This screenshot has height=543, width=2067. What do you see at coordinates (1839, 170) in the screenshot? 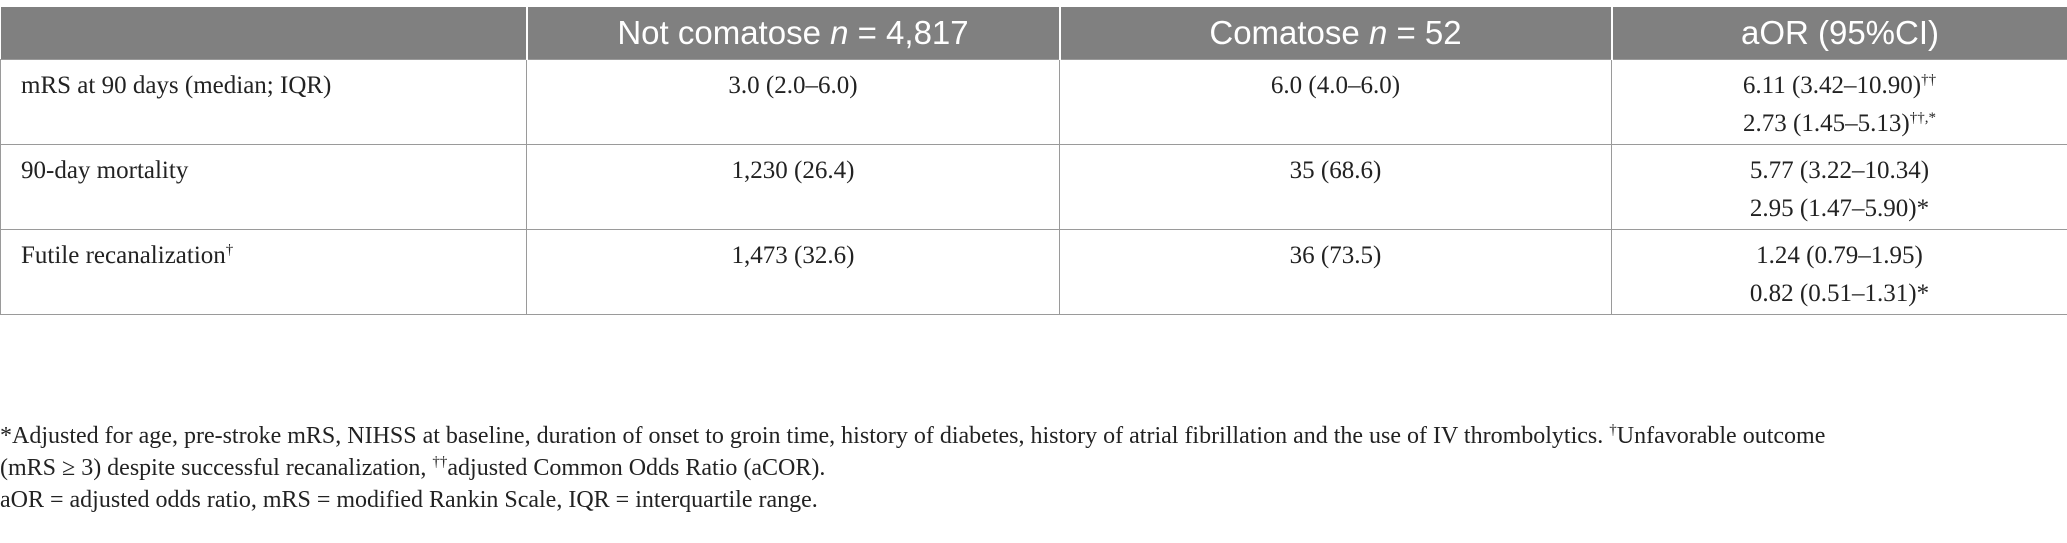
I see `aor-unadjusted: 5.77 (3.22–10.34)` at bounding box center [1839, 170].